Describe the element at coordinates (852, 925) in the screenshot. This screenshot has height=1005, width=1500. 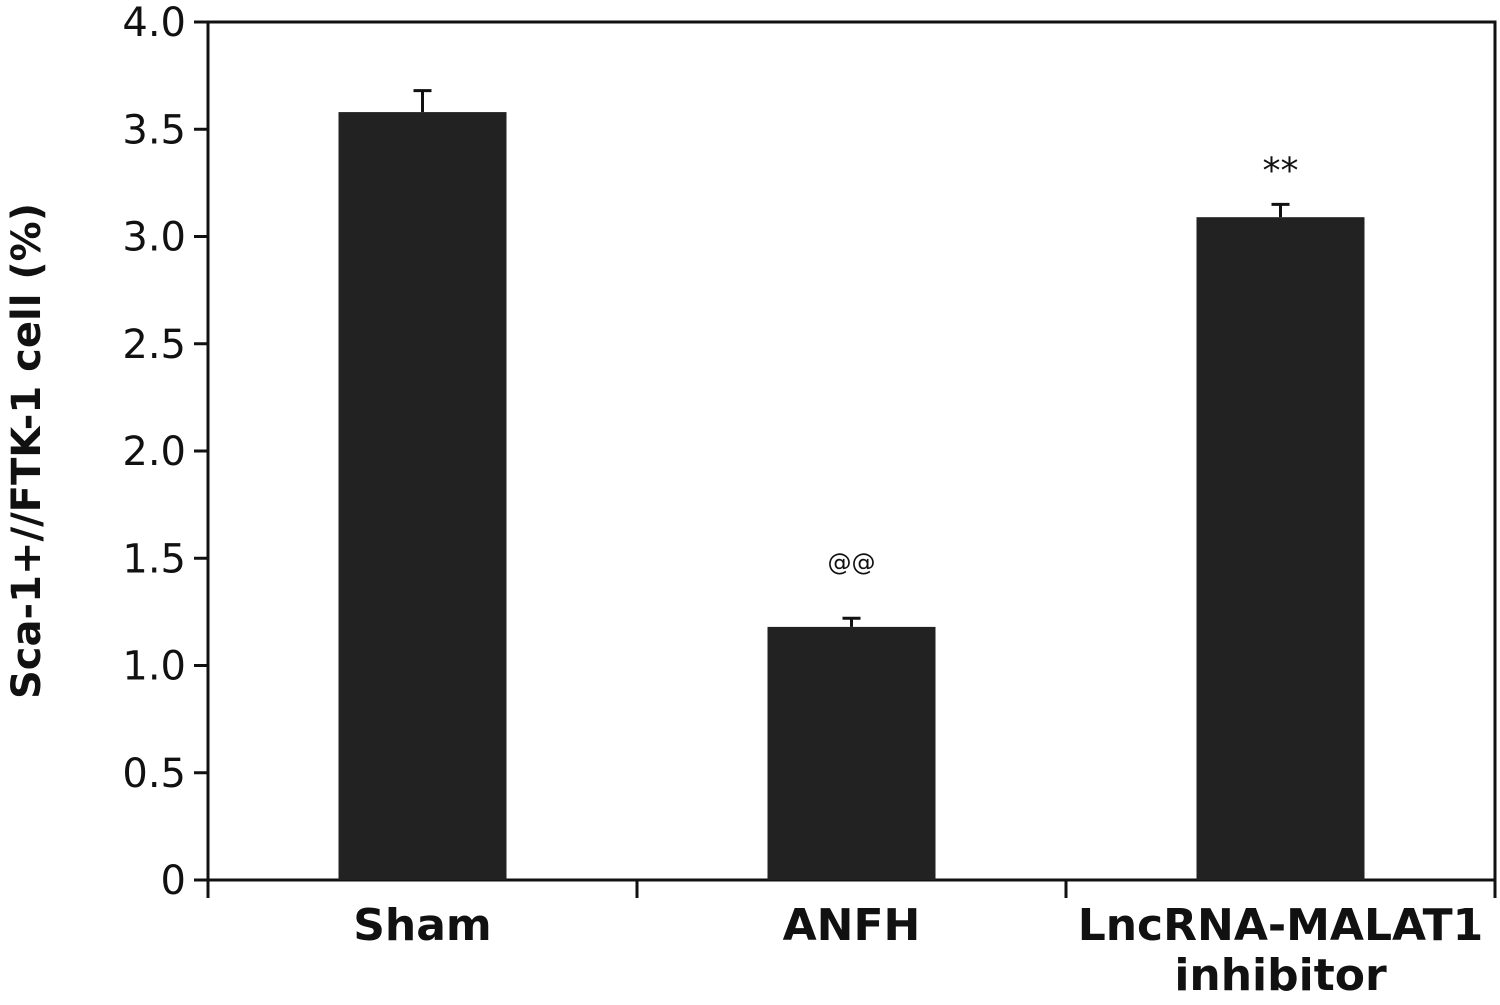
I see `x-category-label: ANFH` at that location.